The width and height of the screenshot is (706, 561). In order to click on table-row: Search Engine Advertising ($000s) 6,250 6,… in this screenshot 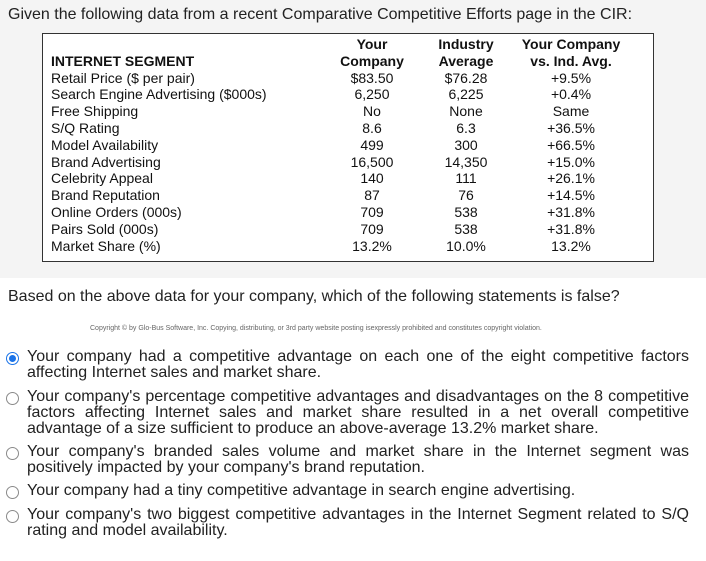, I will do `click(341, 94)`.